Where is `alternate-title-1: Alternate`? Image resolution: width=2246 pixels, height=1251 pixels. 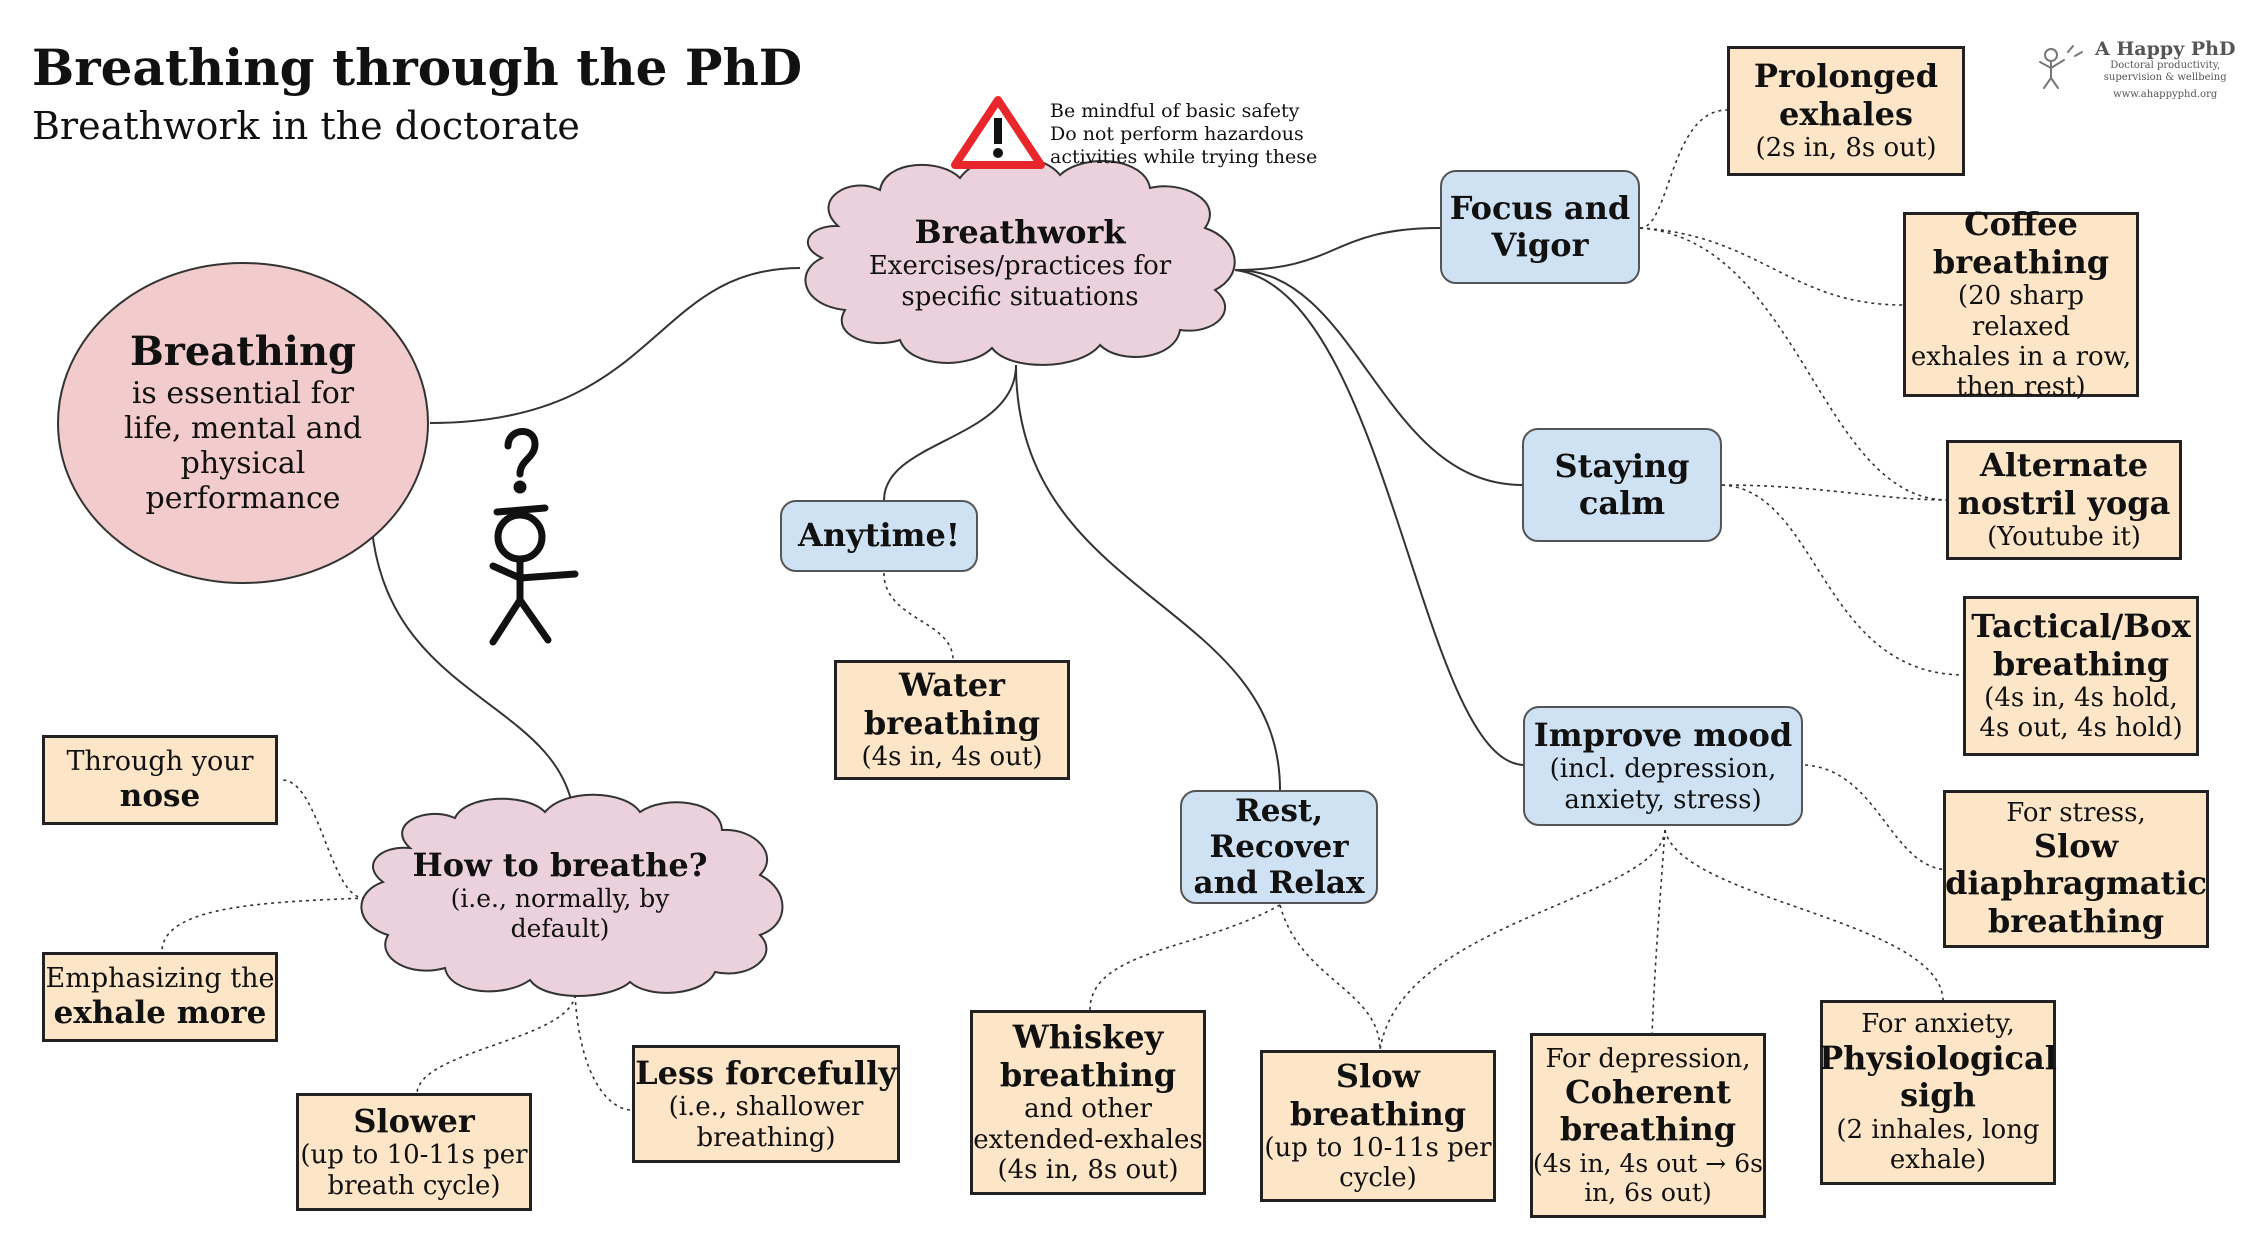
alternate-title-1: Alternate is located at coordinates (2064, 465).